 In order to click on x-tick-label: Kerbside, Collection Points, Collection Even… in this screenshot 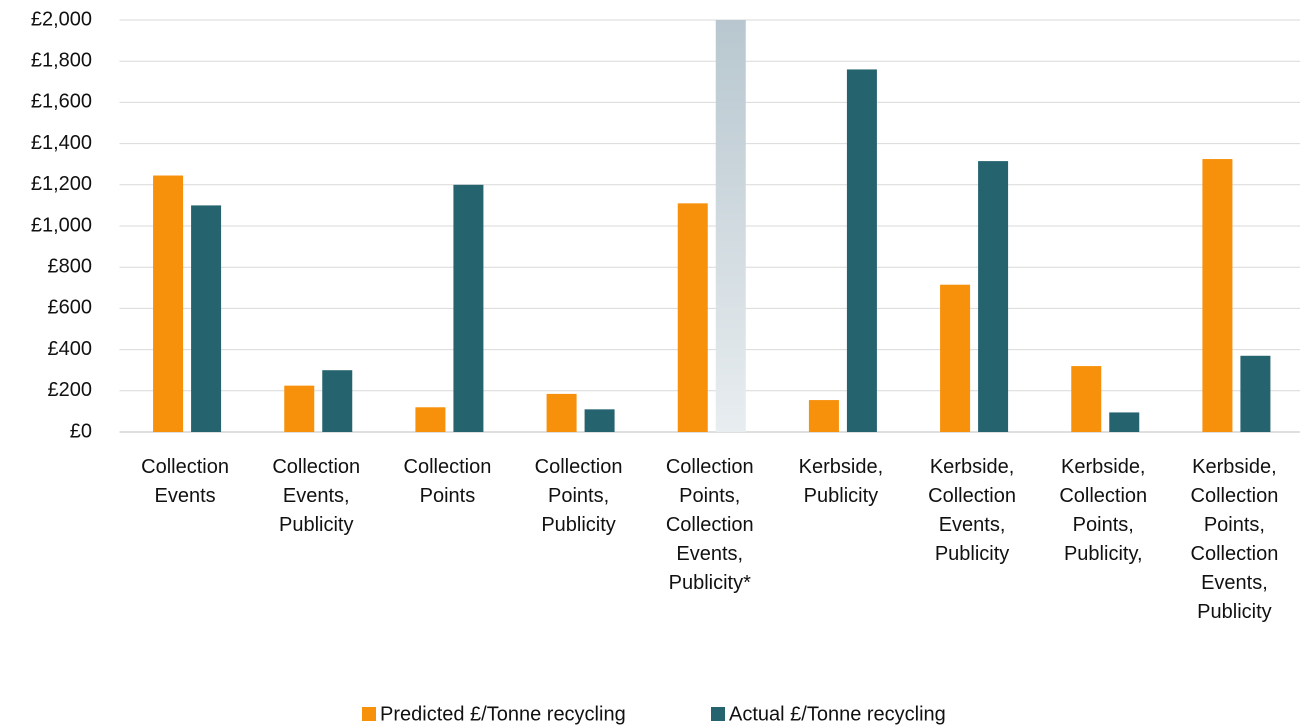, I will do `click(1235, 539)`.